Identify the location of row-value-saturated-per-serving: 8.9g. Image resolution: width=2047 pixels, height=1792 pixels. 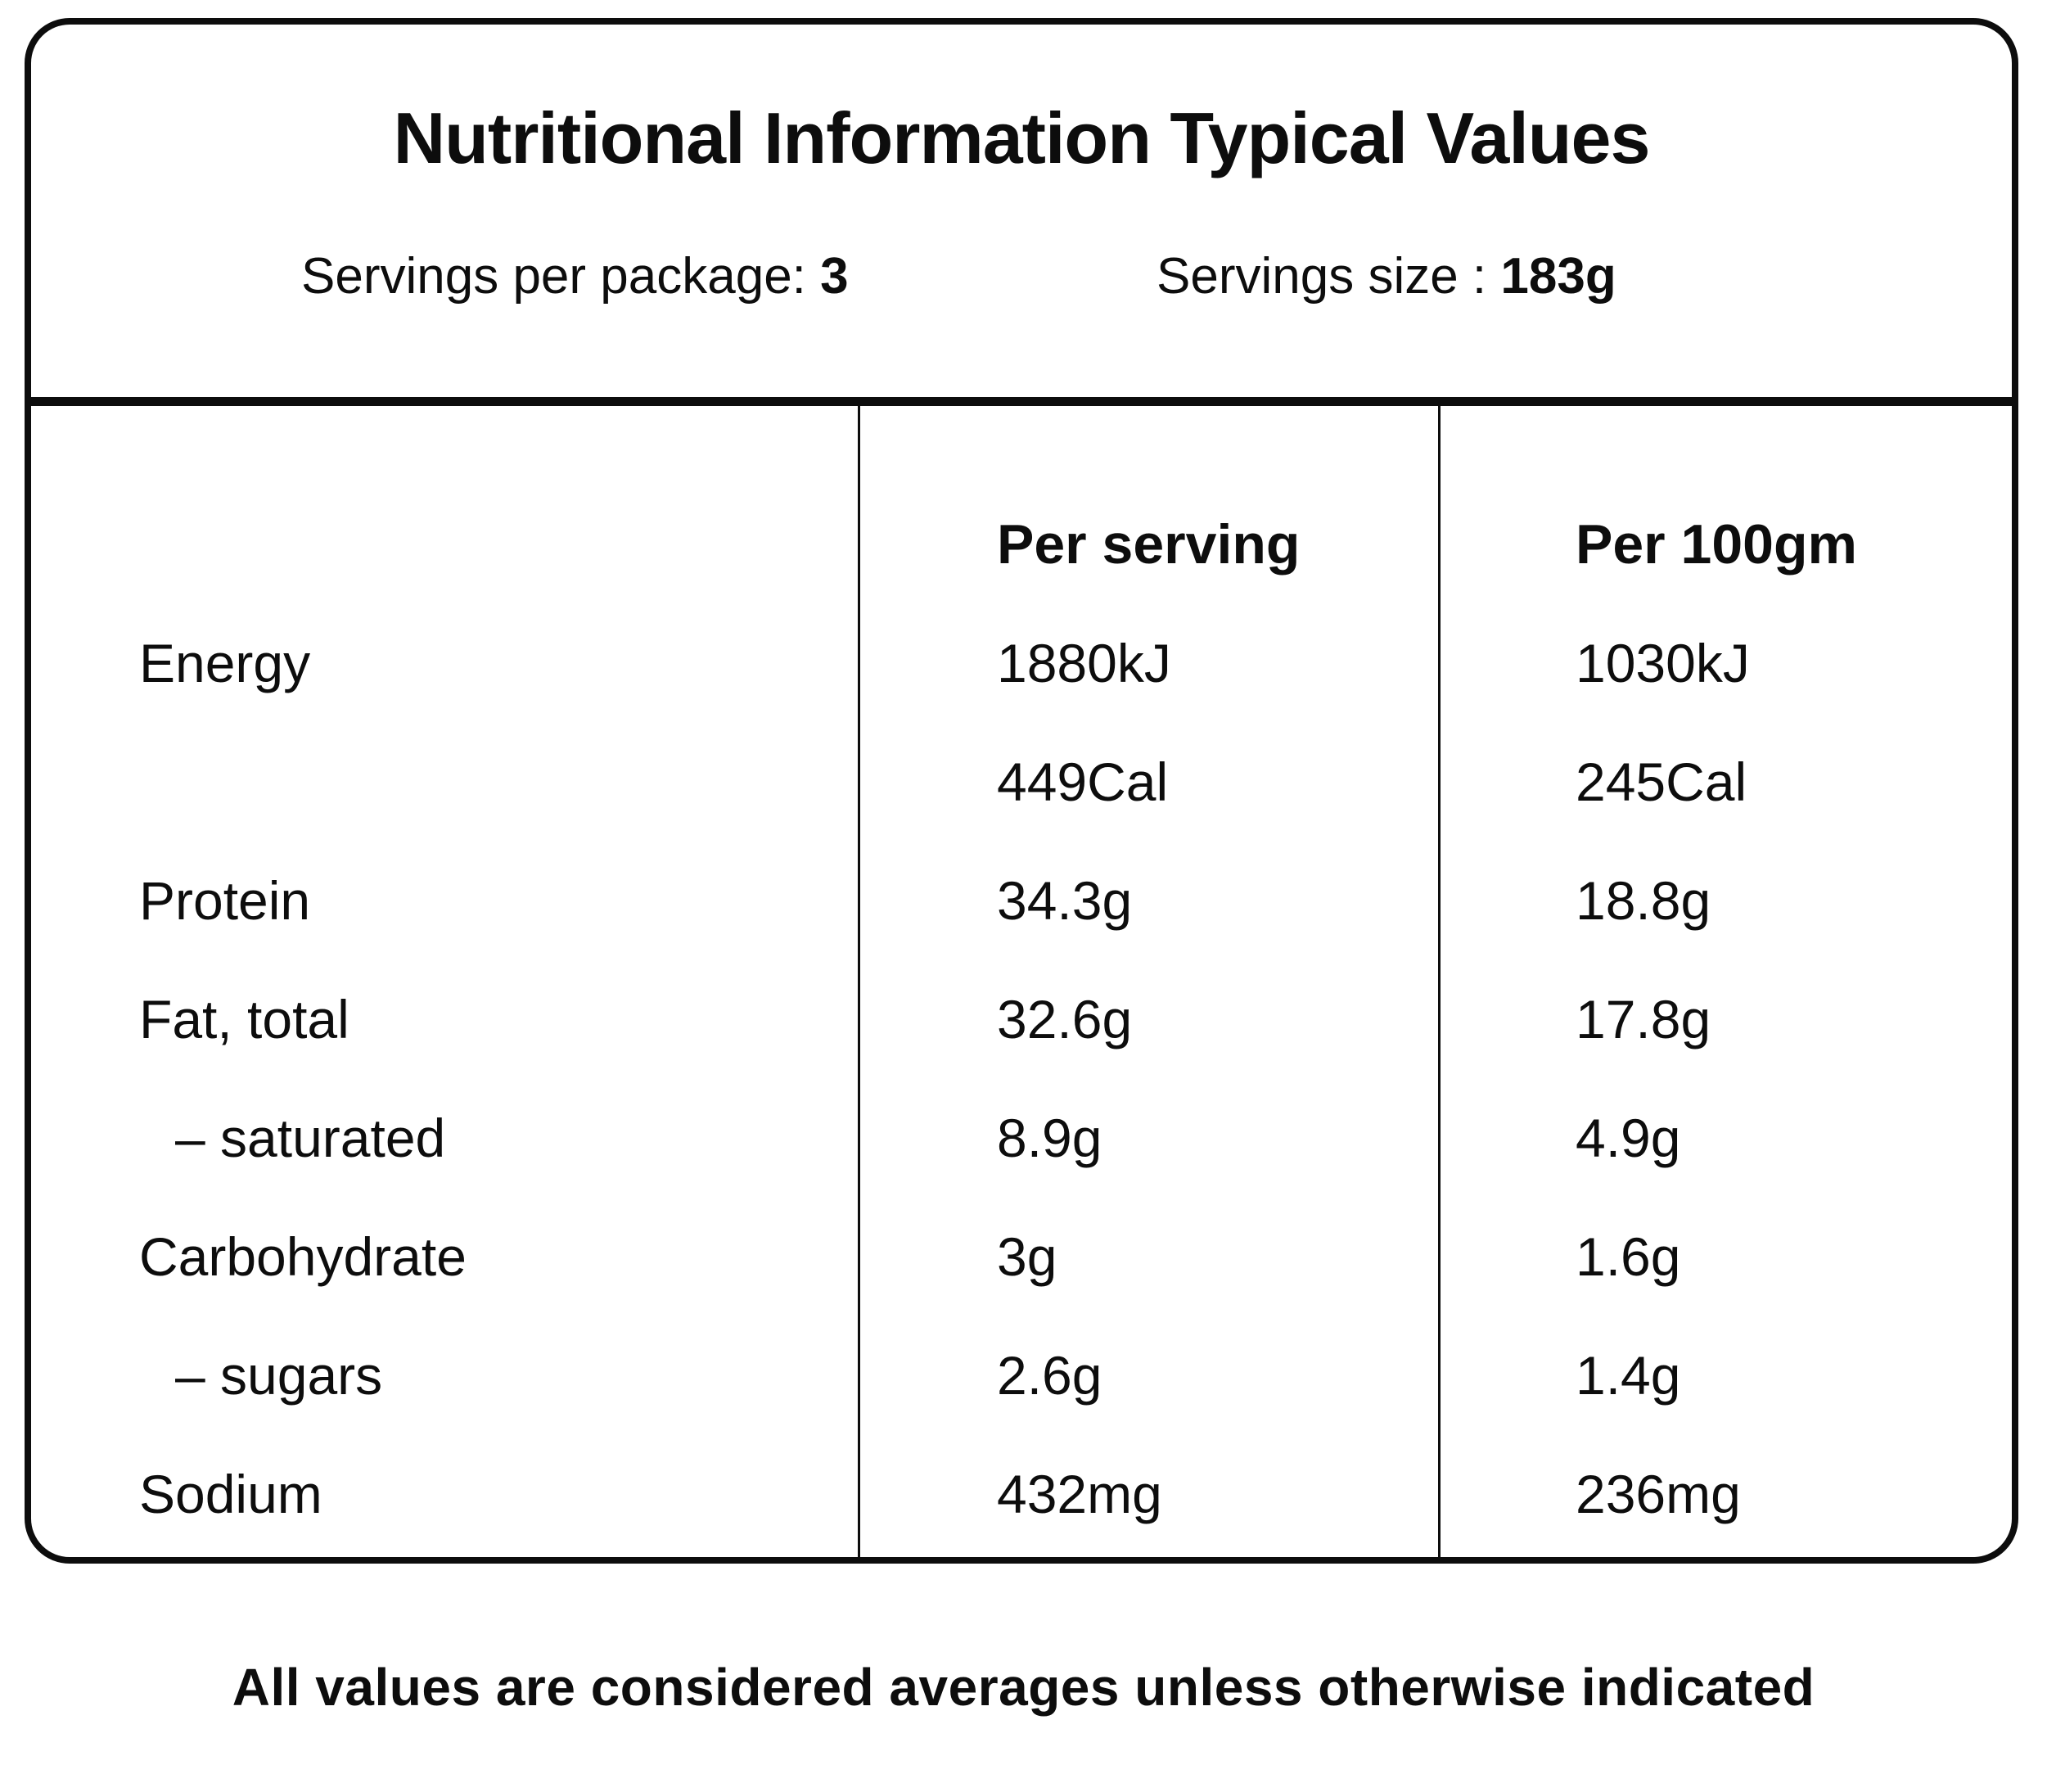
(1049, 1137).